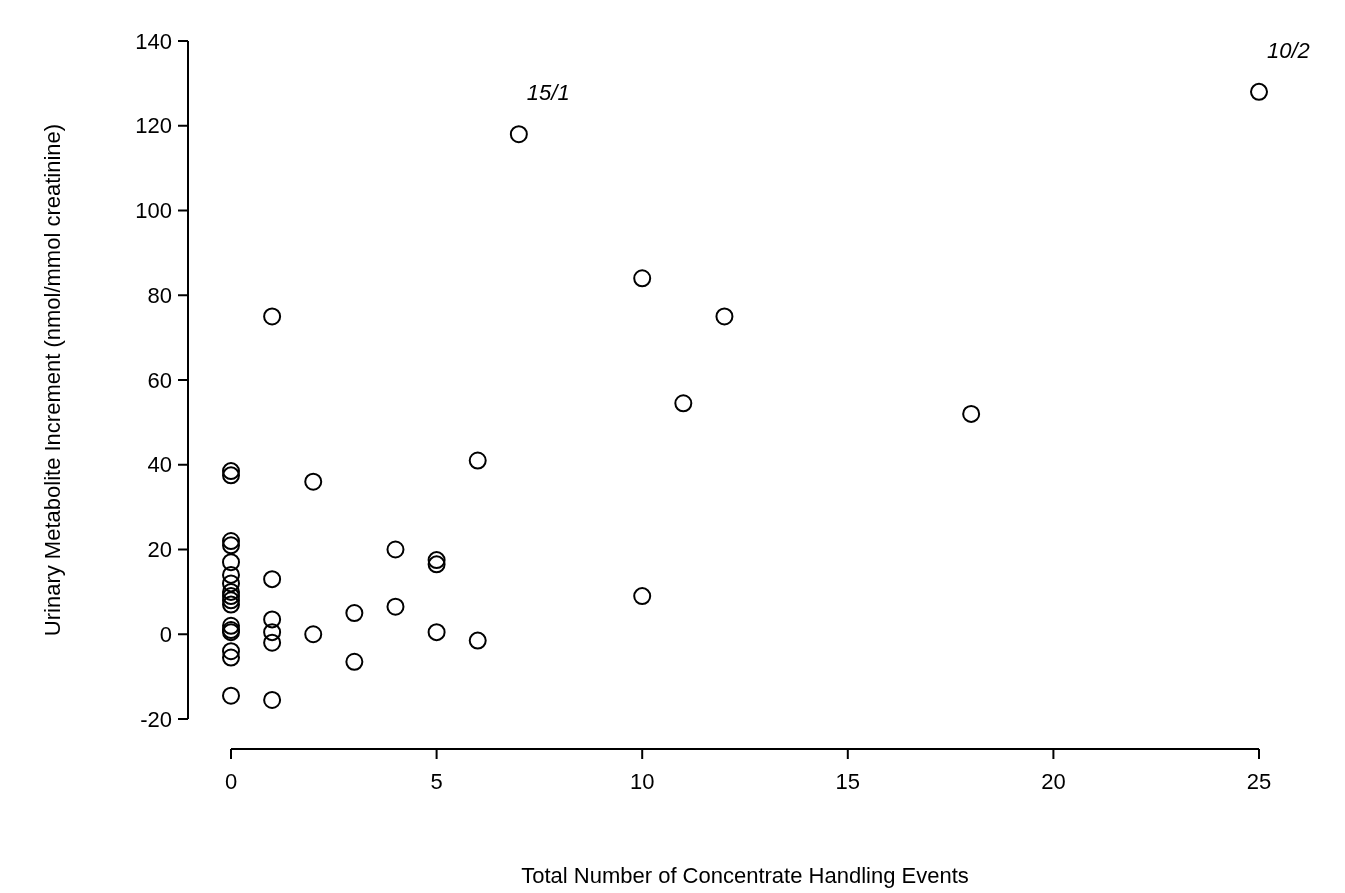 The image size is (1345, 893). Describe the element at coordinates (1259, 781) in the screenshot. I see `x-tick-label: 25` at that location.